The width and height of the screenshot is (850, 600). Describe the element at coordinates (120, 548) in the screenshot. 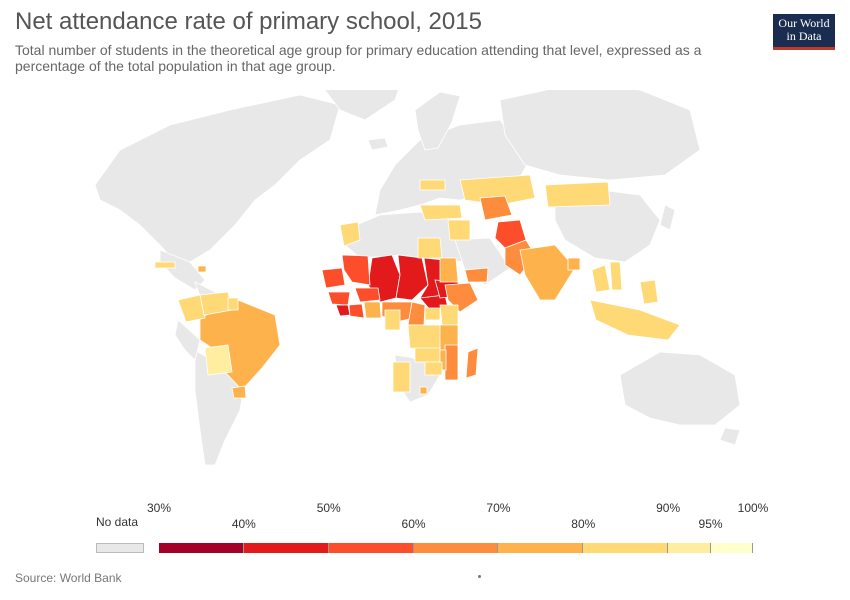

I see `legend-no-data-swatch` at that location.